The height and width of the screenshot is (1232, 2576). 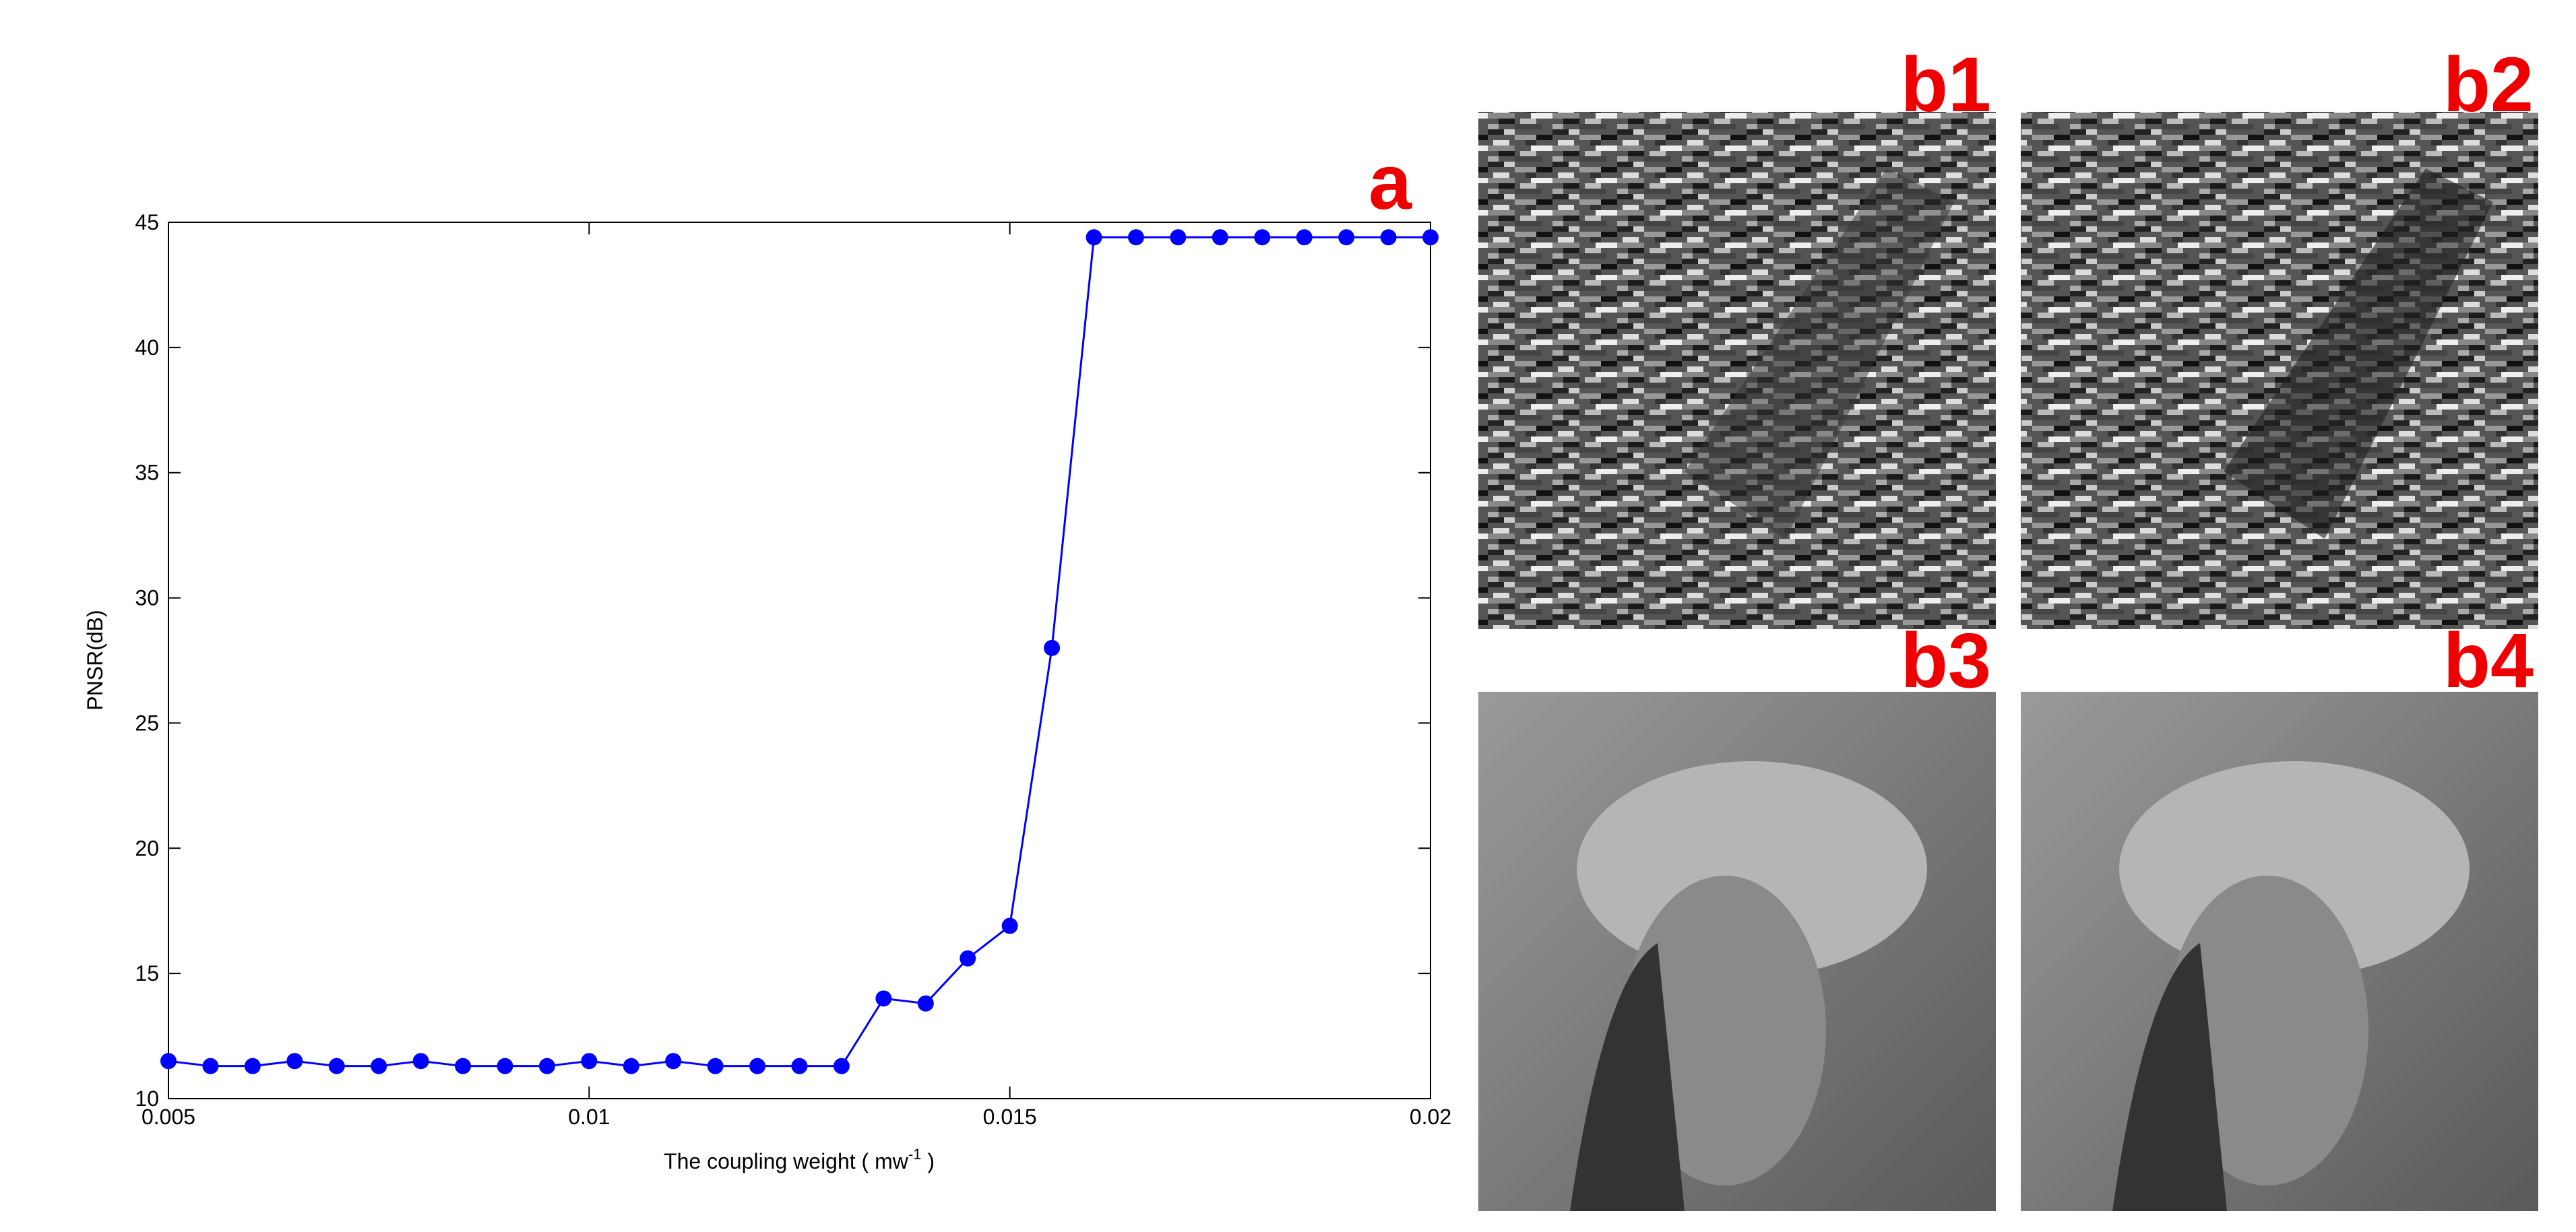 What do you see at coordinates (147, 473) in the screenshot?
I see `y-tick-label: 35` at bounding box center [147, 473].